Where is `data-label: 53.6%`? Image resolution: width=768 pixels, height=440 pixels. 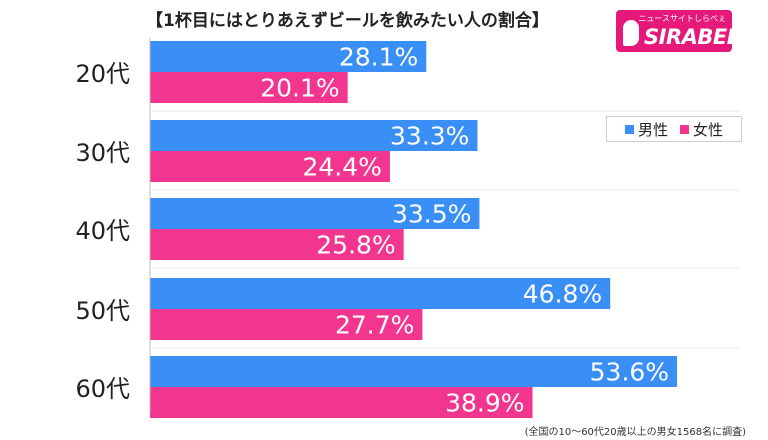 data-label: 53.6% is located at coordinates (629, 372).